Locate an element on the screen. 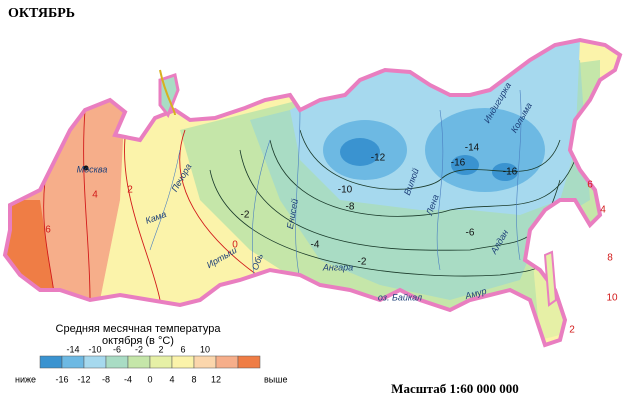  legend: -14 -10 -6 -2 2 6 10 ниже -16 -12 -8 -4 0 4 8 12 выше is located at coordinates (151, 364).